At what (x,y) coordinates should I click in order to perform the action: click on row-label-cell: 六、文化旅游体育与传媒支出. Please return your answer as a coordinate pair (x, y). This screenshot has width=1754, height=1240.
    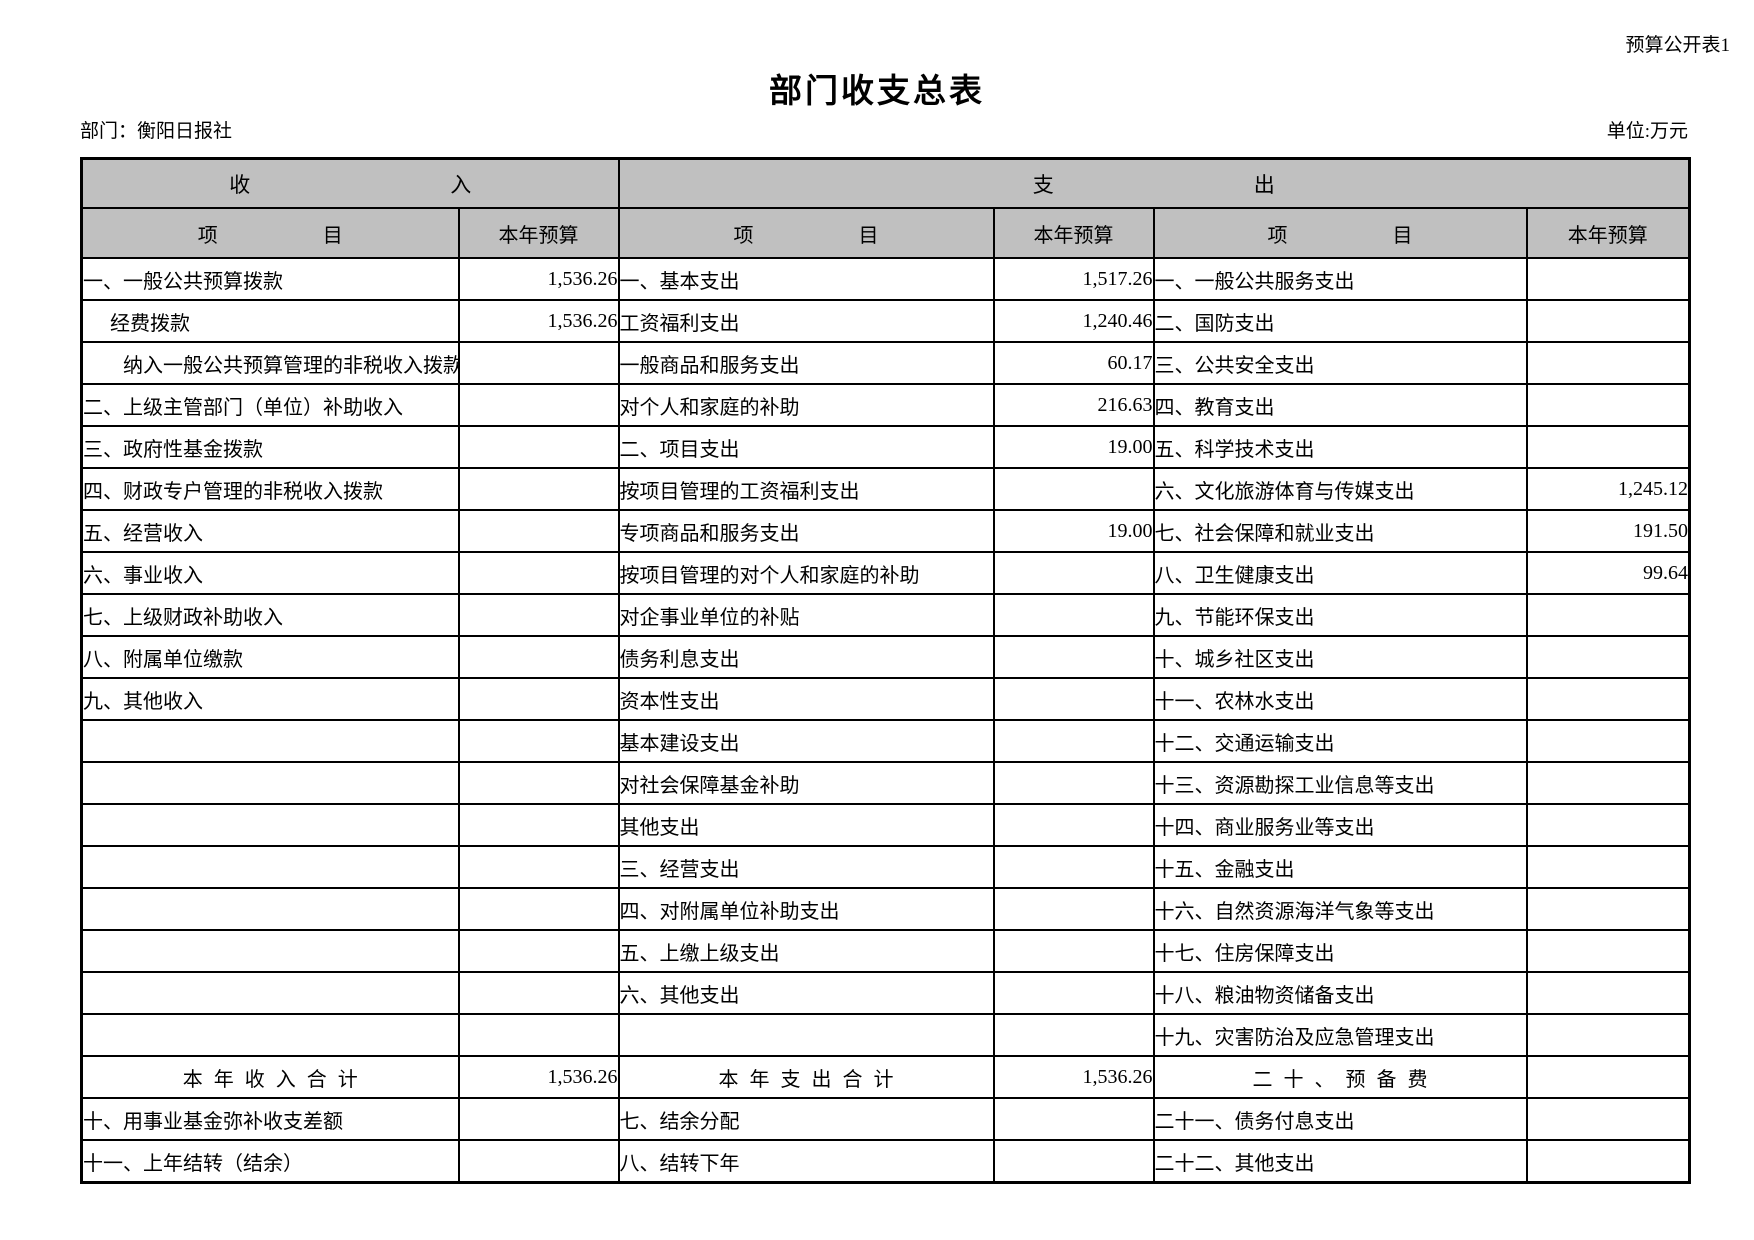
    Looking at the image, I should click on (1340, 489).